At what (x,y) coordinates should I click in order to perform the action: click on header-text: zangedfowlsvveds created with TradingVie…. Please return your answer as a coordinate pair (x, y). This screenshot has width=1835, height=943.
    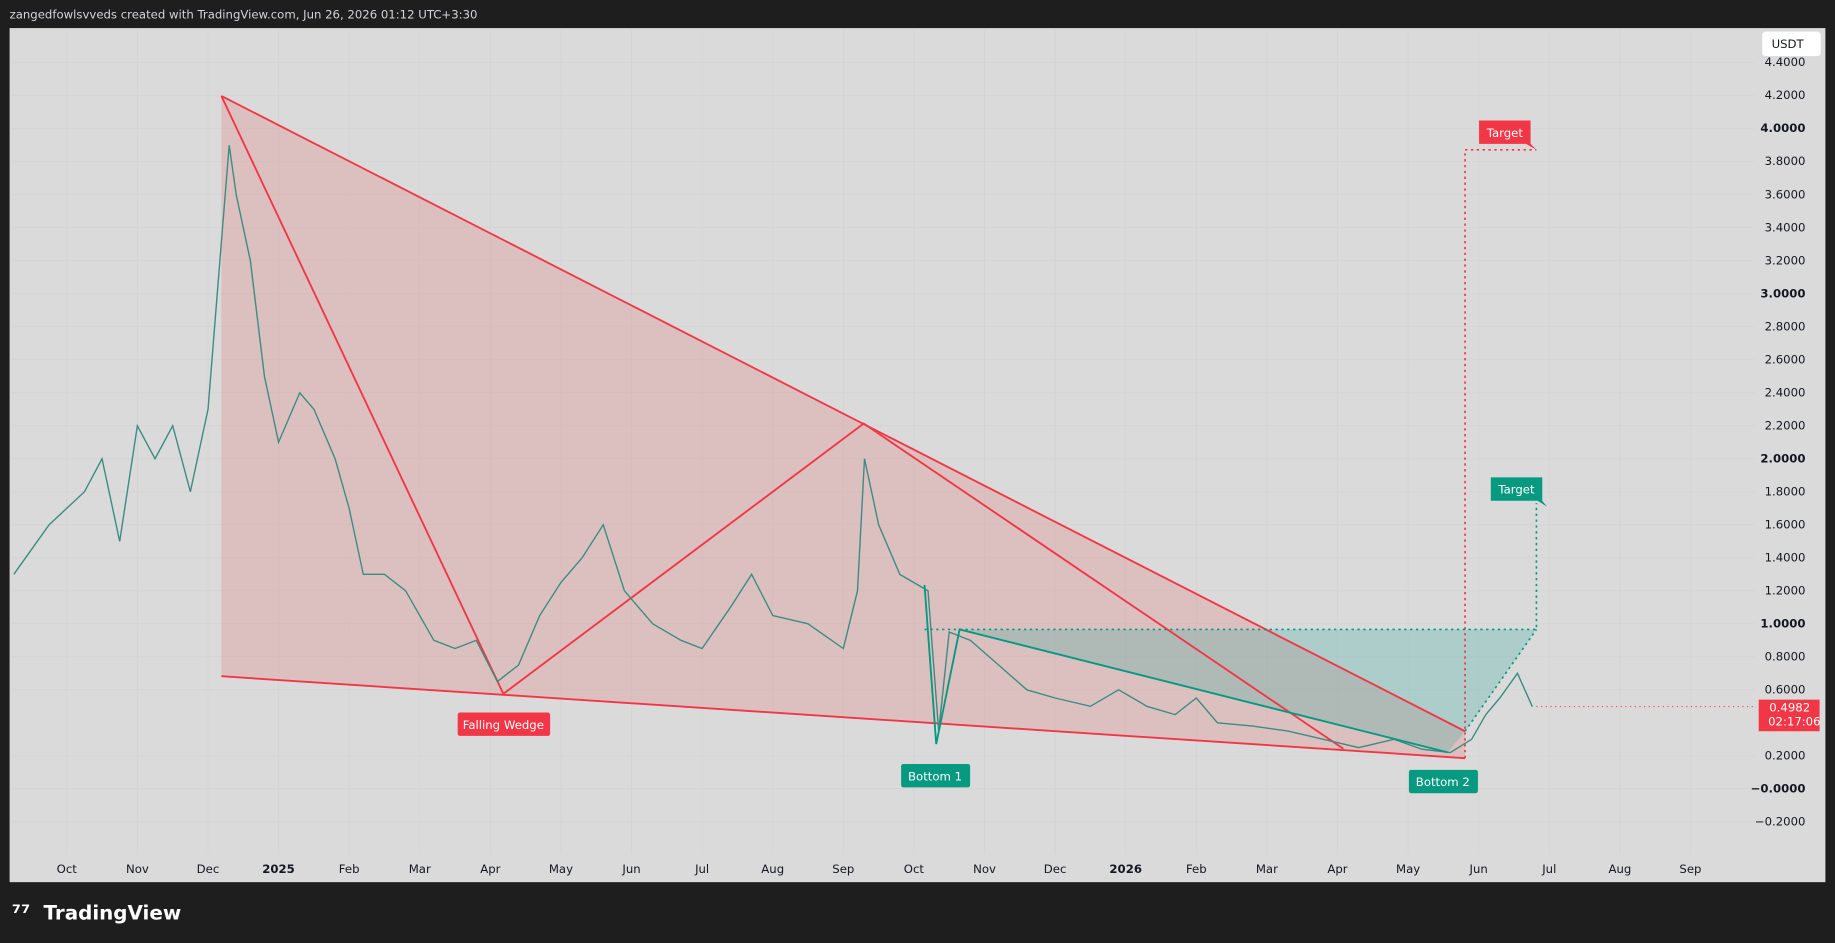
    Looking at the image, I should click on (244, 15).